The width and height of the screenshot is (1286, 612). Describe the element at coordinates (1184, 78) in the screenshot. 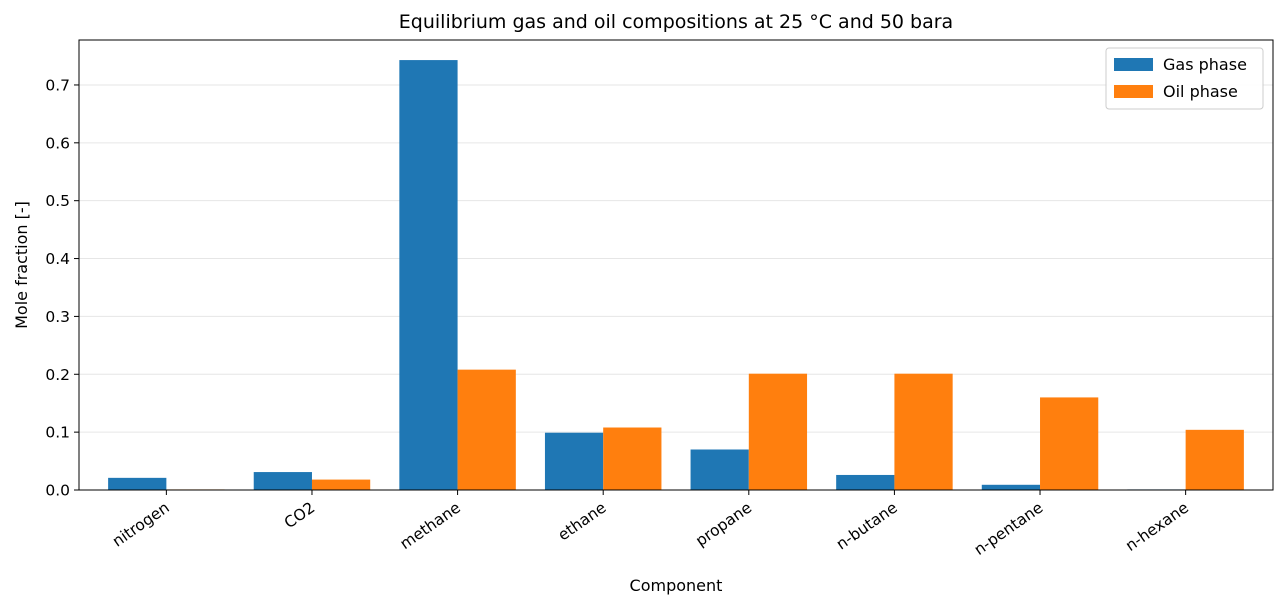

I see `legend: Gas phase Oil phase` at that location.